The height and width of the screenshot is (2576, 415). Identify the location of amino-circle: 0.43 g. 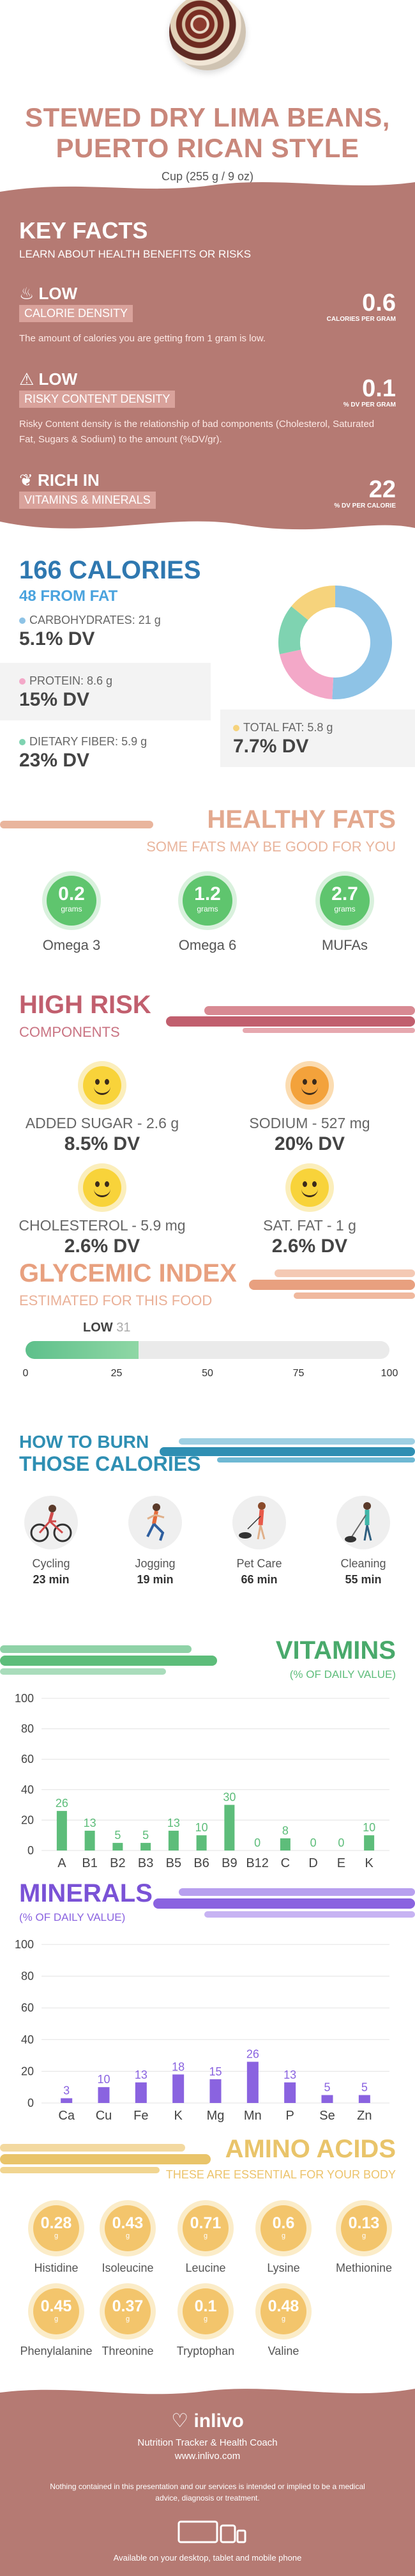
(128, 2228).